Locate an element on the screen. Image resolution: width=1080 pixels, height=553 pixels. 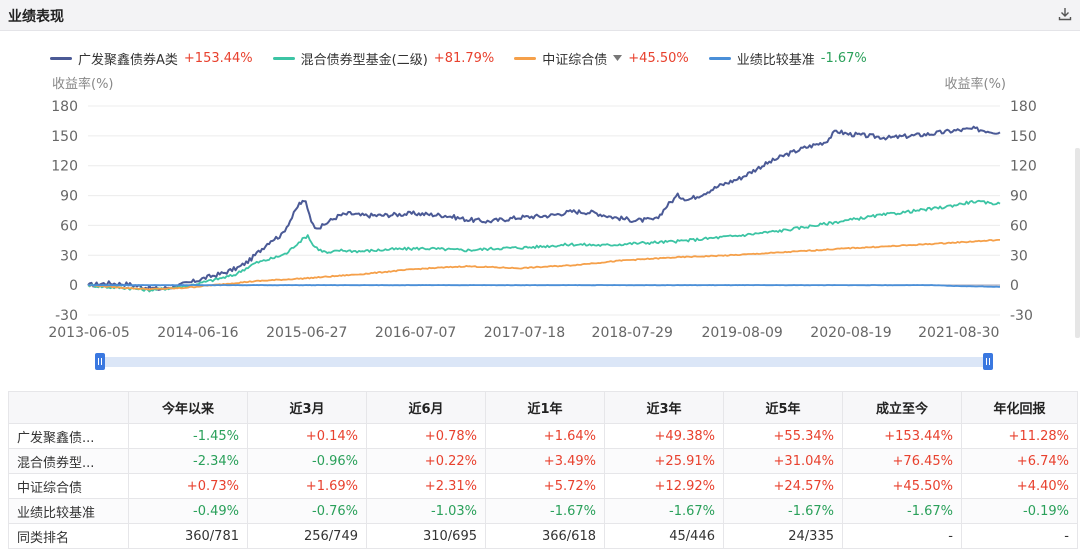
download-icon is located at coordinates (1065, 14).